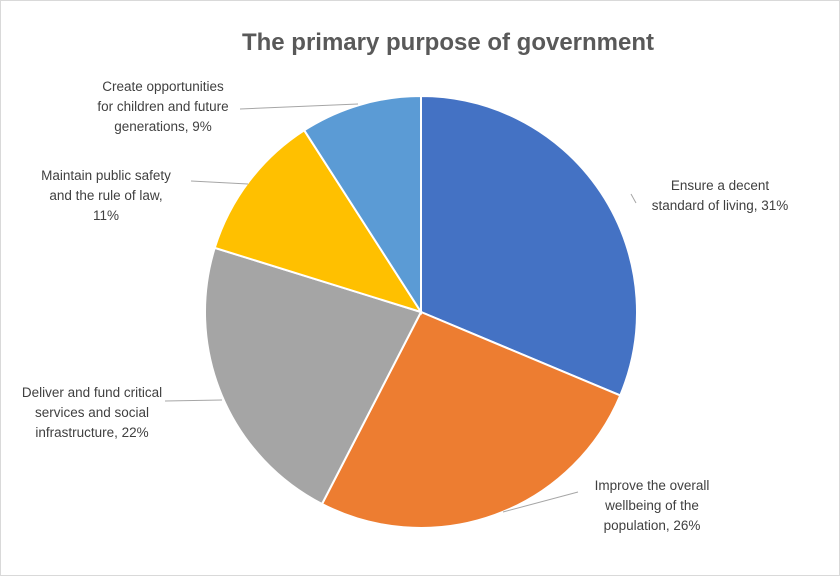 Image resolution: width=840 pixels, height=576 pixels. Describe the element at coordinates (652, 525) in the screenshot. I see `data-label-line: population, 26%` at that location.